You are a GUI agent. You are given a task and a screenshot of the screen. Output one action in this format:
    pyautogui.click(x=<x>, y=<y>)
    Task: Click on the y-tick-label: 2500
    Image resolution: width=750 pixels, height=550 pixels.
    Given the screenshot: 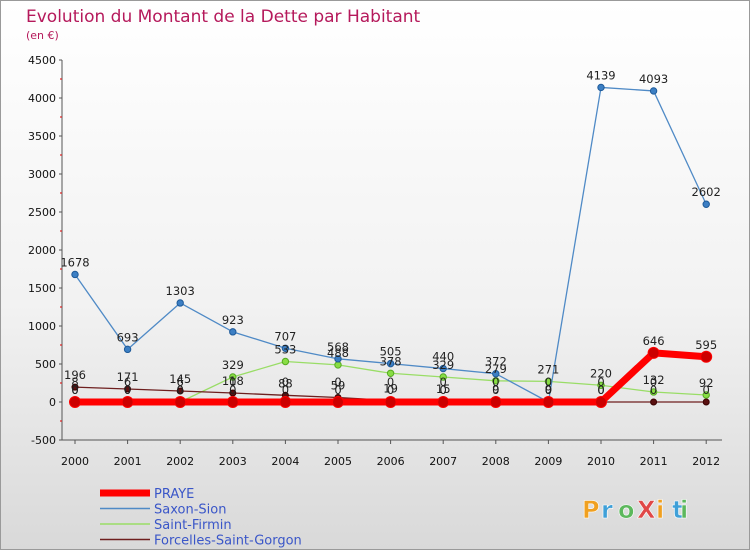 What is the action you would take?
    pyautogui.click(x=42, y=212)
    